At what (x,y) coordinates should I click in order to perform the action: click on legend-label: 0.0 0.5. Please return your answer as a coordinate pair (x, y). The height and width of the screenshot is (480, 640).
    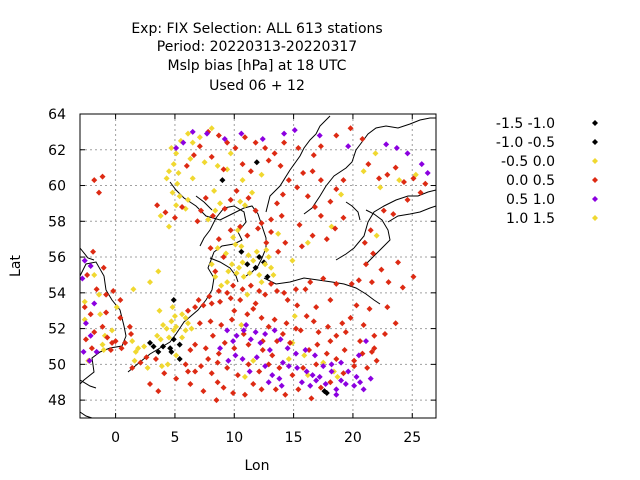
    Looking at the image, I should click on (530, 181).